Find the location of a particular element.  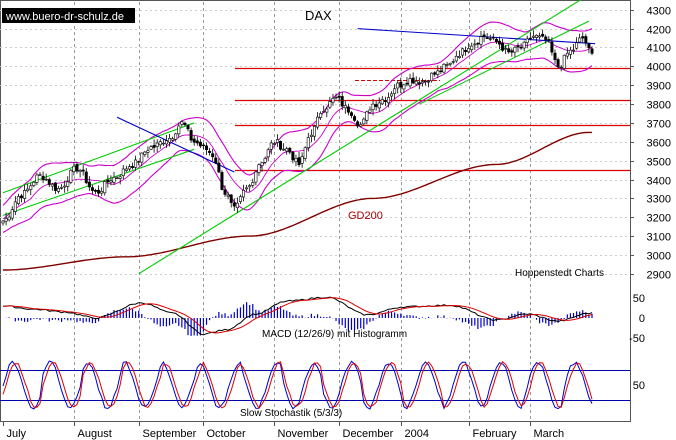

month-label: February is located at coordinates (495, 434).